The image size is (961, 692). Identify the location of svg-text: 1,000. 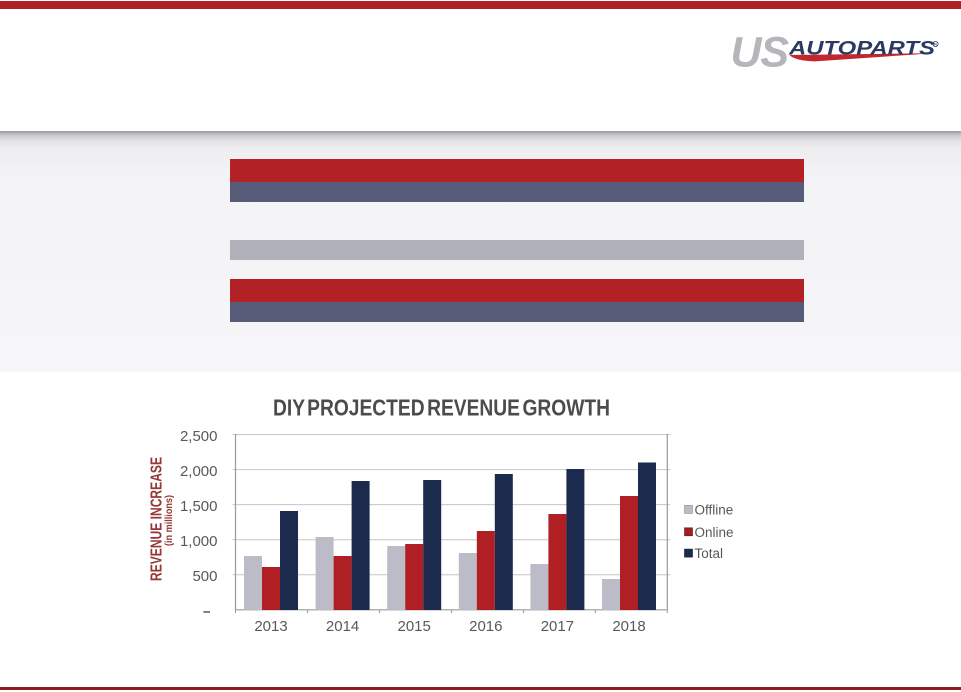
(199, 541).